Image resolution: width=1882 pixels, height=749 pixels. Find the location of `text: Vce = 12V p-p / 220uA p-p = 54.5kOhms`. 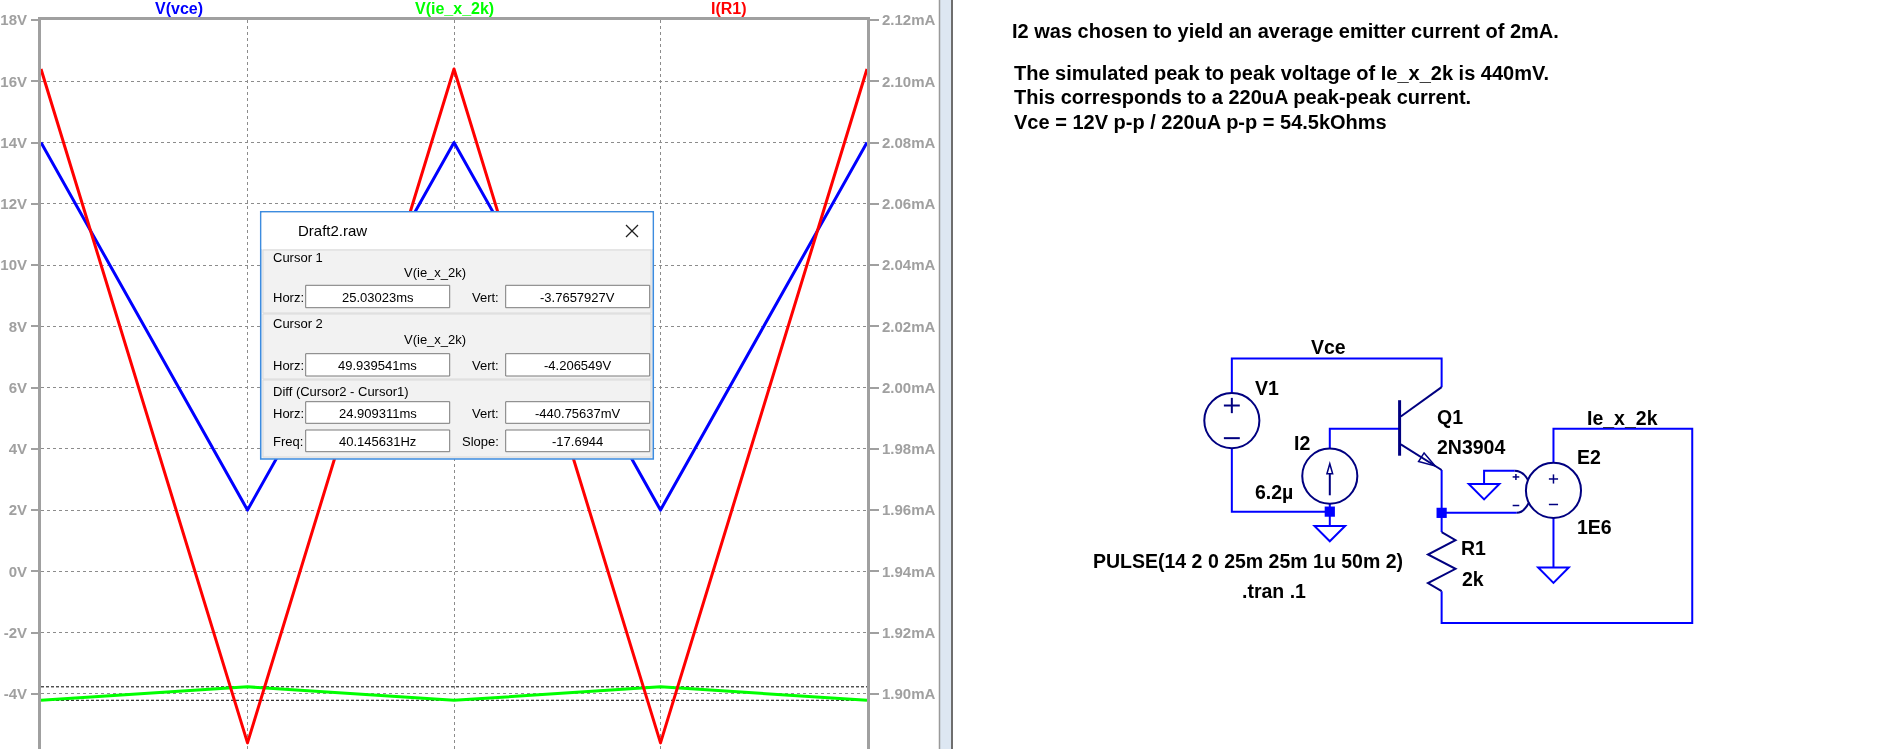

text: Vce = 12V p-p / 220uA p-p = 54.5kOhms is located at coordinates (1200, 122).